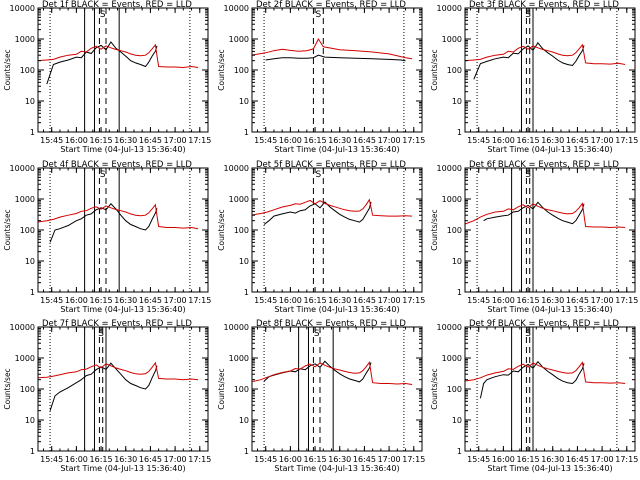  Describe the element at coordinates (331, 165) in the screenshot. I see `chart-title: Det 5f BLACK = Events, RED = LLD` at that location.